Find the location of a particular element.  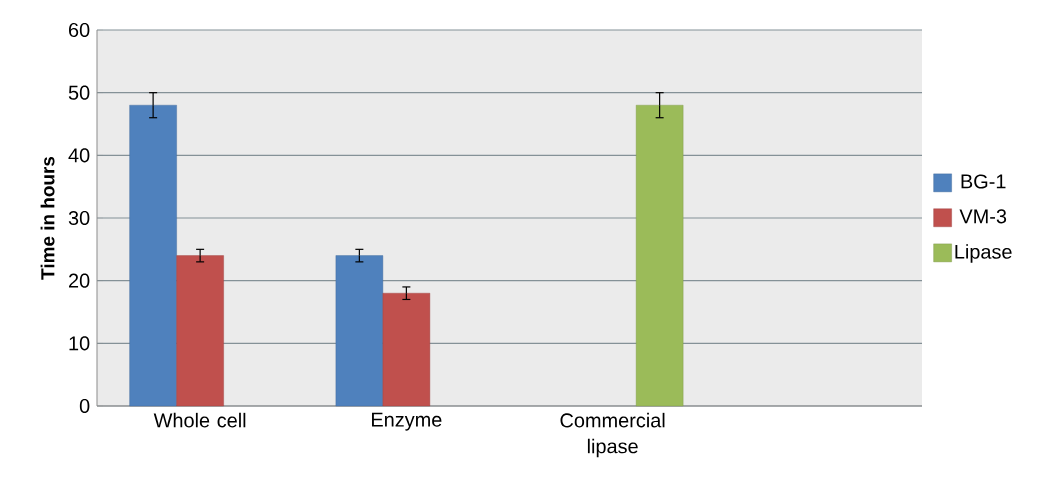

x-tick-label: Enzyme is located at coordinates (407, 421).